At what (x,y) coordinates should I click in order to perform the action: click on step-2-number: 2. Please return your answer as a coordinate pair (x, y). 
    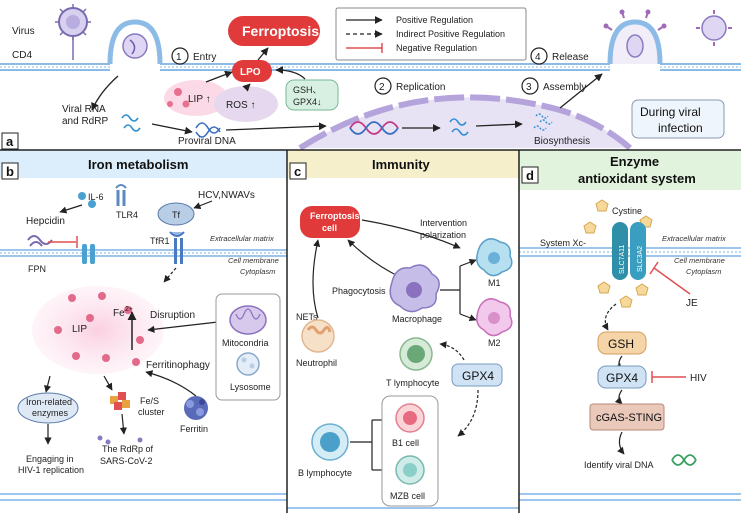
    Looking at the image, I should click on (382, 87).